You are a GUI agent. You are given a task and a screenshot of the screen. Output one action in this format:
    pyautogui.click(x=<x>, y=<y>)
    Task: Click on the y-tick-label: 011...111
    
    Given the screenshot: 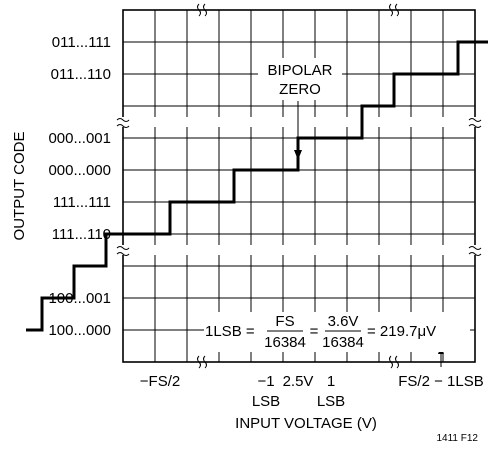 What is the action you would take?
    pyautogui.click(x=81, y=42)
    